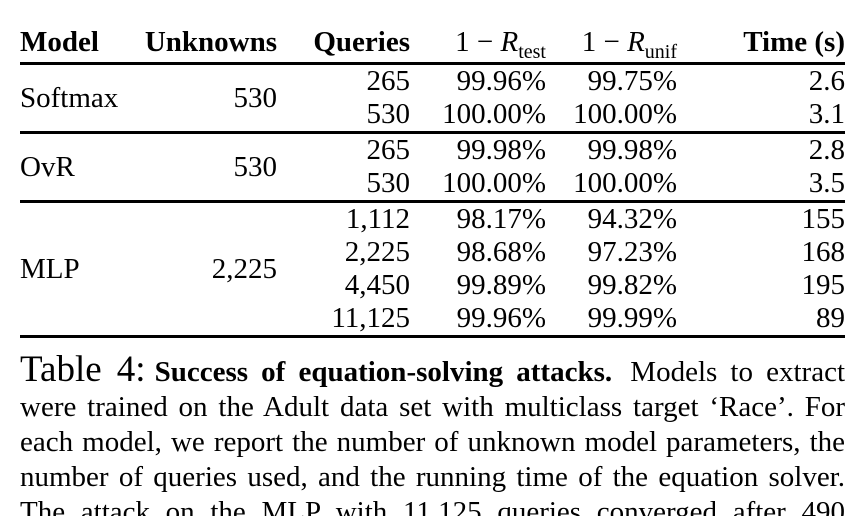 The image size is (852, 516). Describe the element at coordinates (509, 42) in the screenshot. I see `r-test-variable: R` at that location.